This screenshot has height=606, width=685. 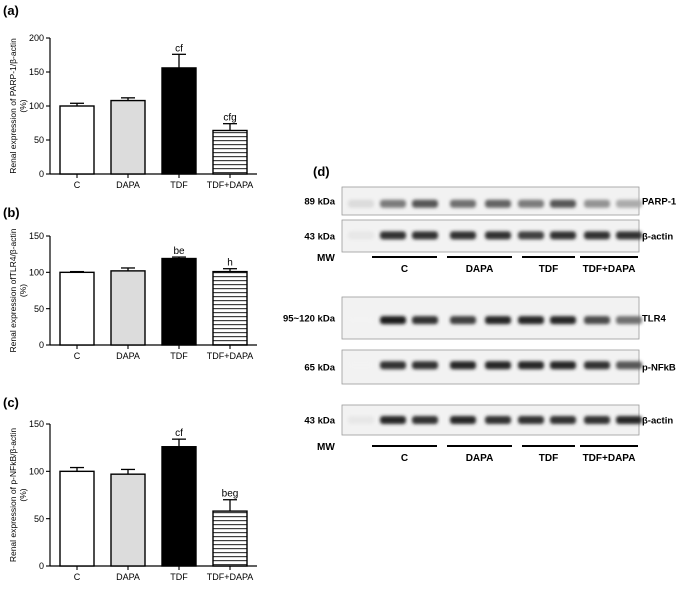 I want to click on kda-label: 95~120 kDa, so click(x=309, y=319).